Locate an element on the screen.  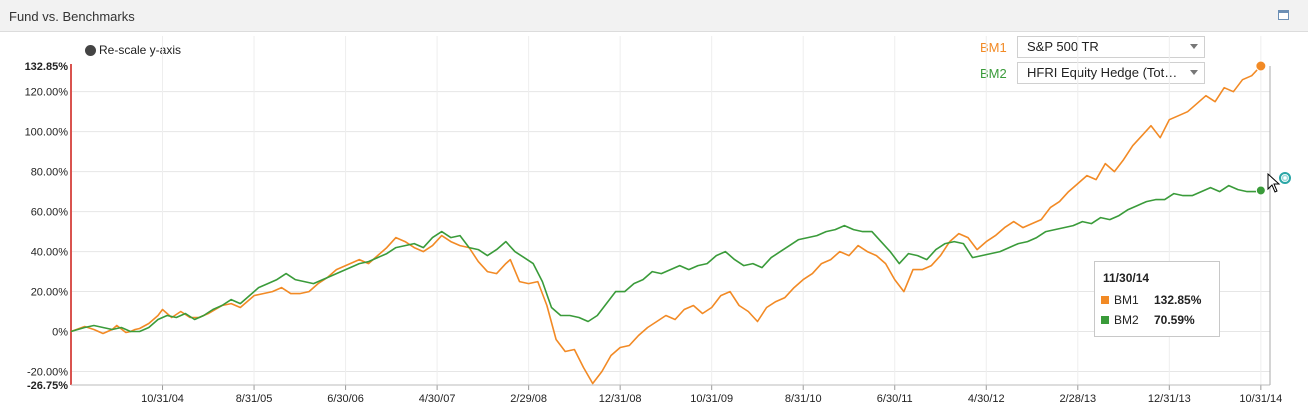
y-tick-label: 100.00% is located at coordinates (47, 133).